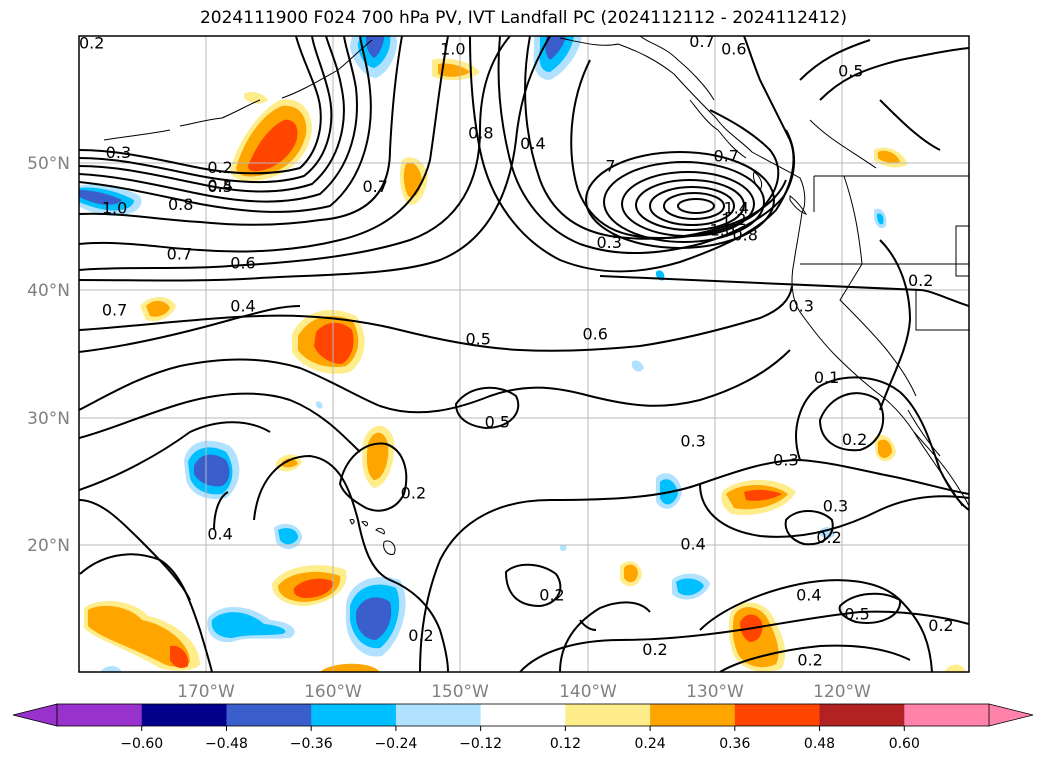 The image size is (1047, 765). I want to click on colorbar-tick-label: −0.60, so click(141, 744).